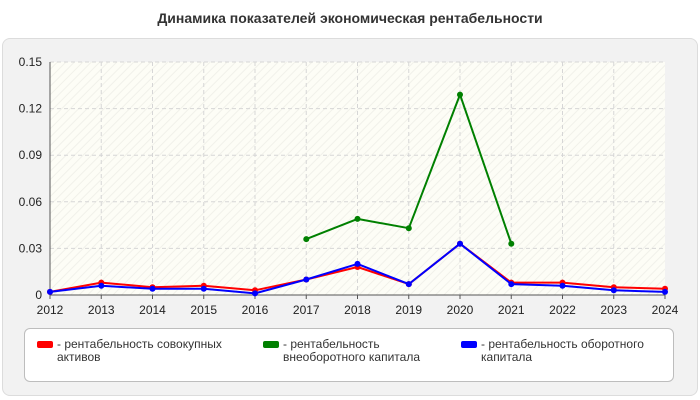 This screenshot has height=400, width=700. Describe the element at coordinates (31, 109) in the screenshot. I see `y-tick-label: 0.12` at that location.